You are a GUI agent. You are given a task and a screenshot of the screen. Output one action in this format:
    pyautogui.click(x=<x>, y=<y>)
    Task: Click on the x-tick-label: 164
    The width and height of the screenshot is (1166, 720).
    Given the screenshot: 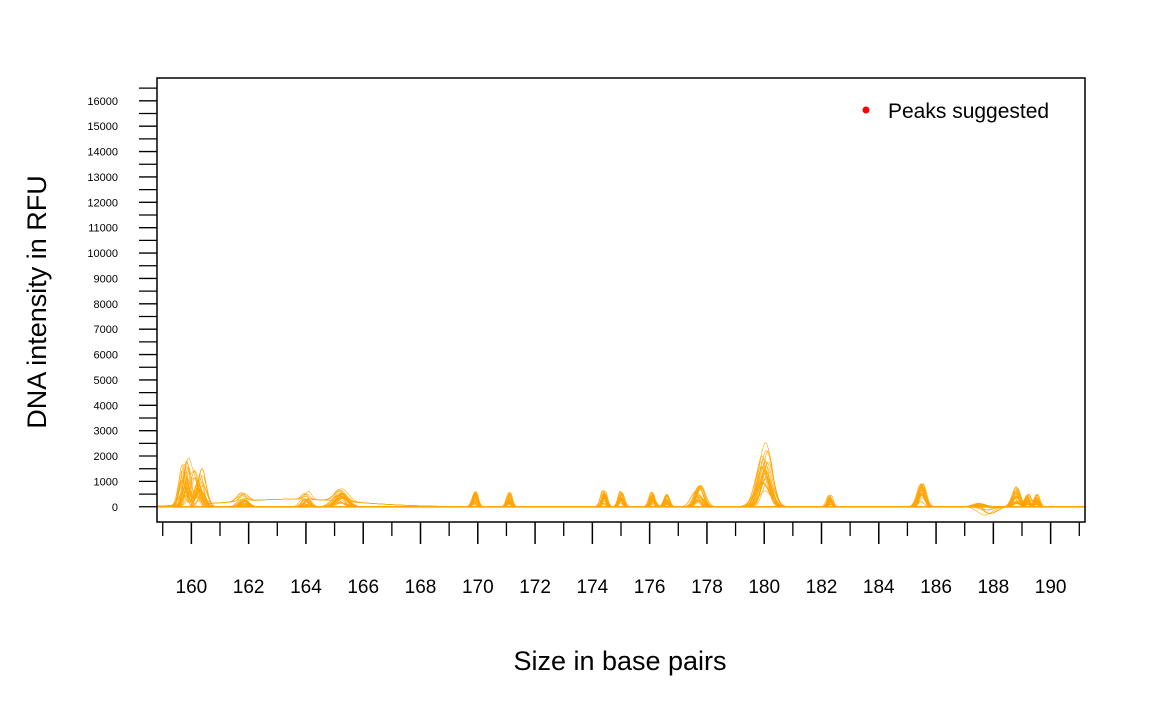 What is the action you would take?
    pyautogui.click(x=306, y=587)
    